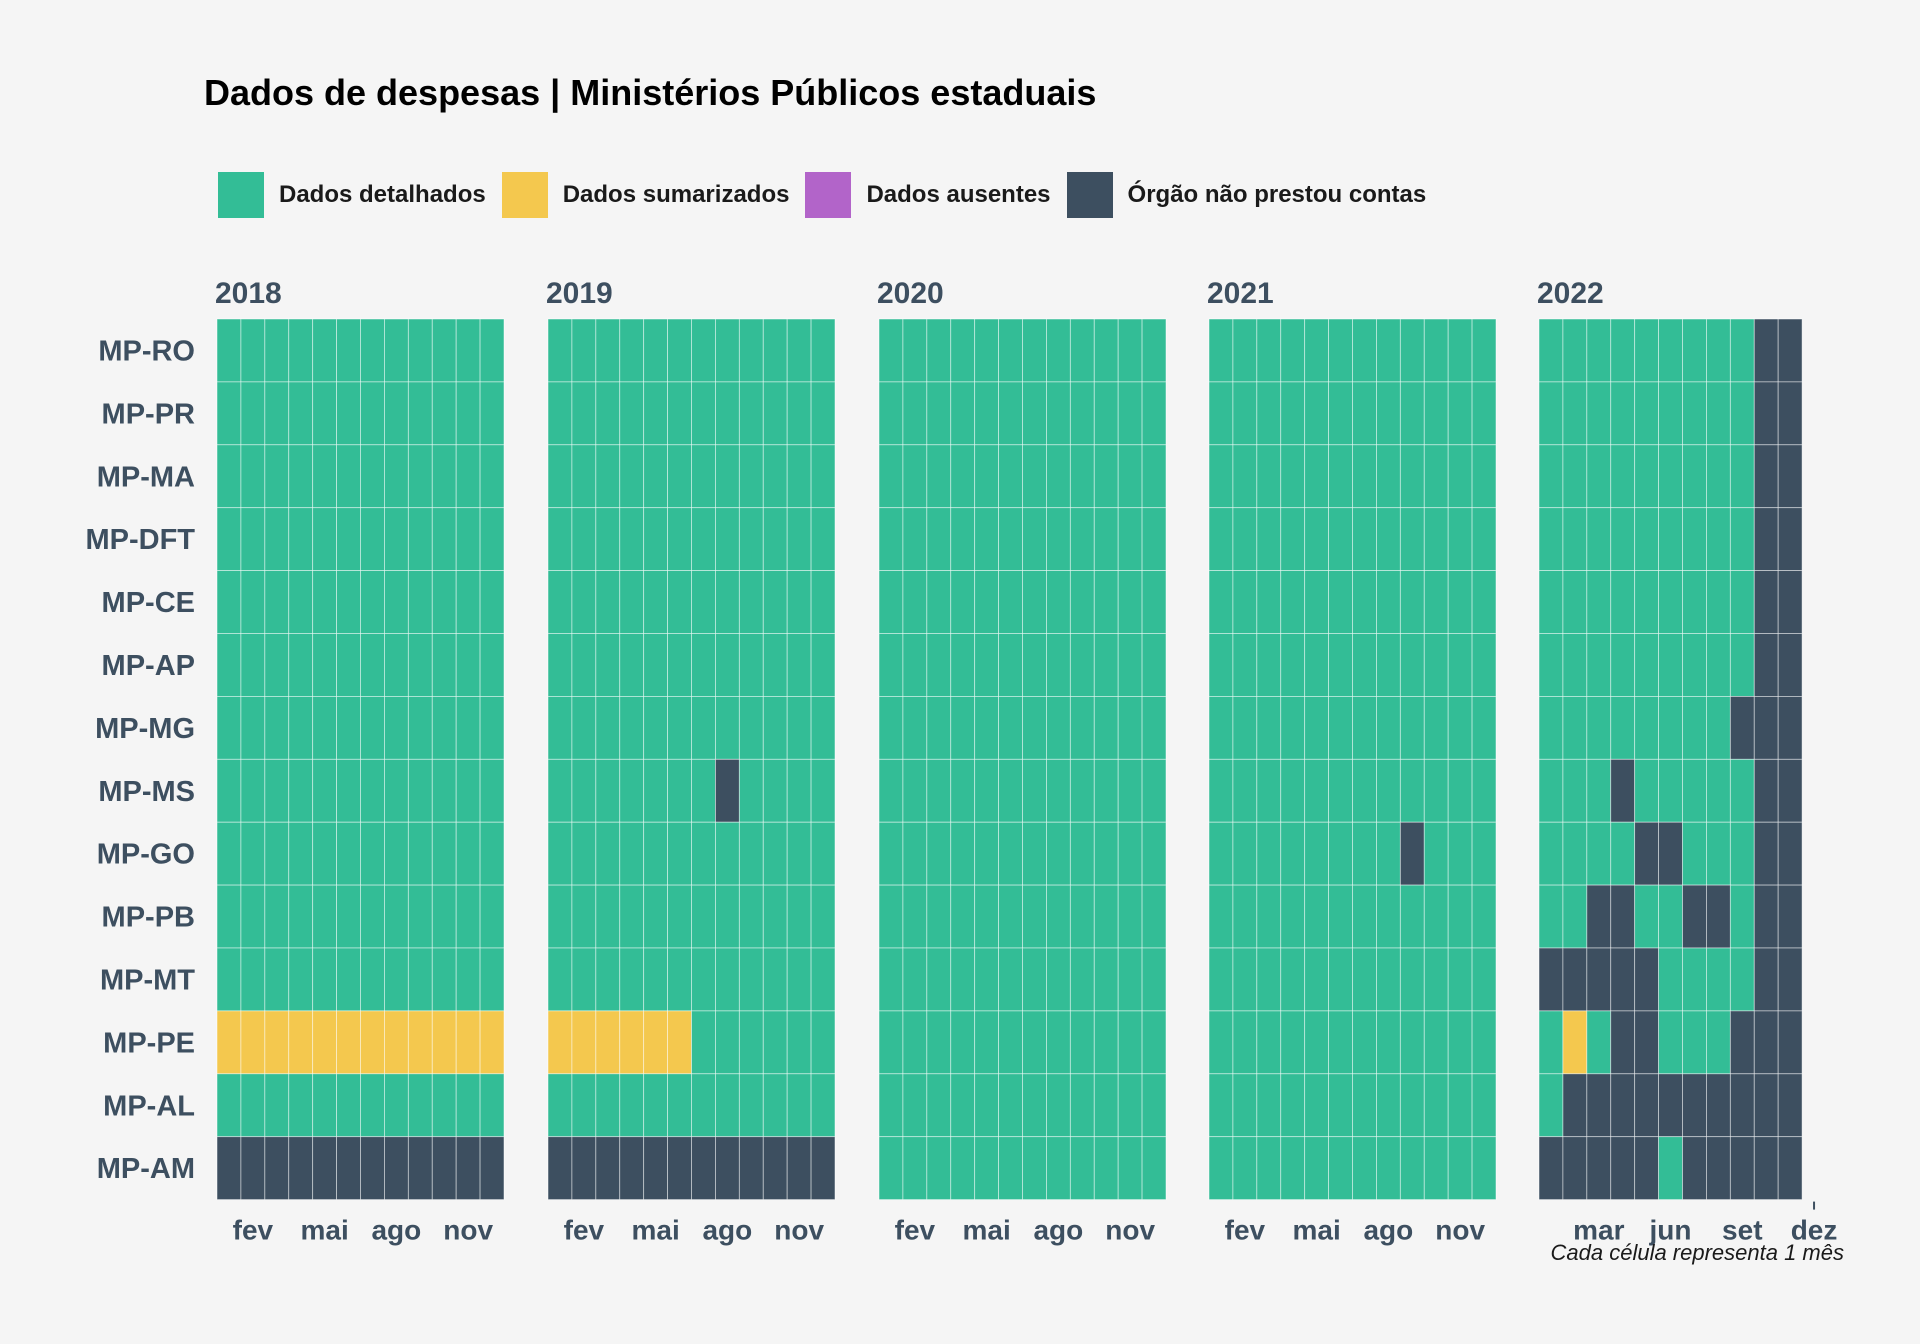 The image size is (1920, 1344). I want to click on tick-2021-ago: ago, so click(1388, 1230).